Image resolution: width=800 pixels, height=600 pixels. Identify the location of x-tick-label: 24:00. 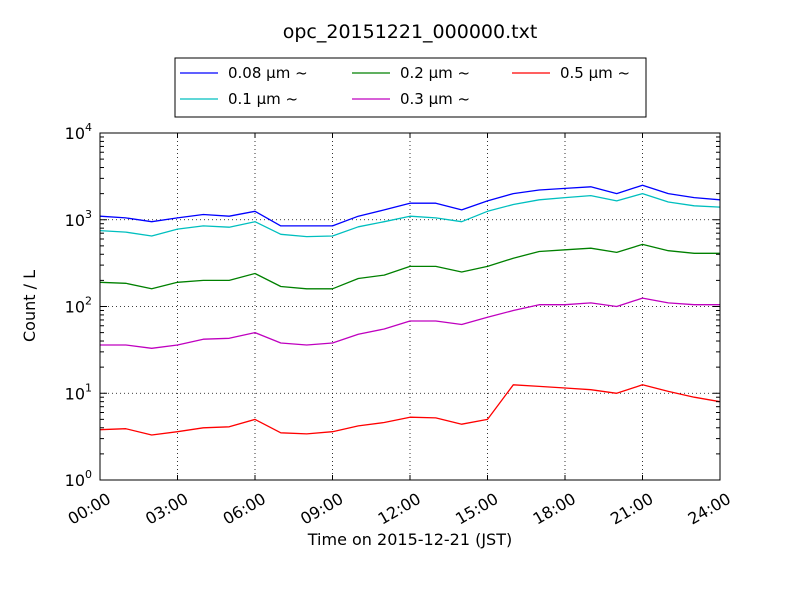
(709, 509).